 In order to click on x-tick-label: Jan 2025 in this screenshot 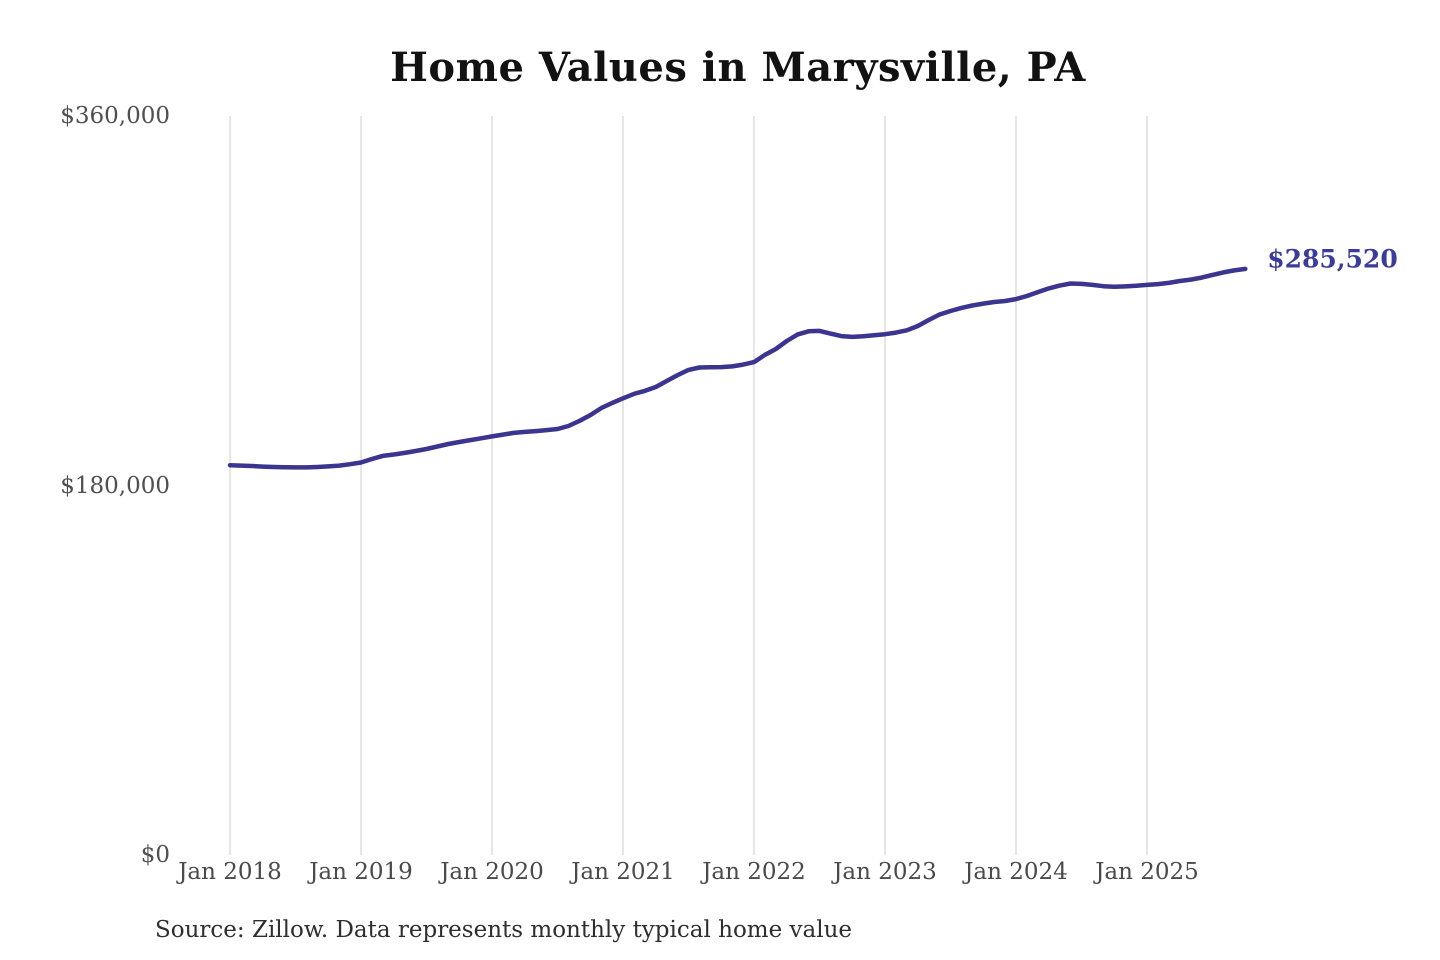, I will do `click(1147, 872)`.